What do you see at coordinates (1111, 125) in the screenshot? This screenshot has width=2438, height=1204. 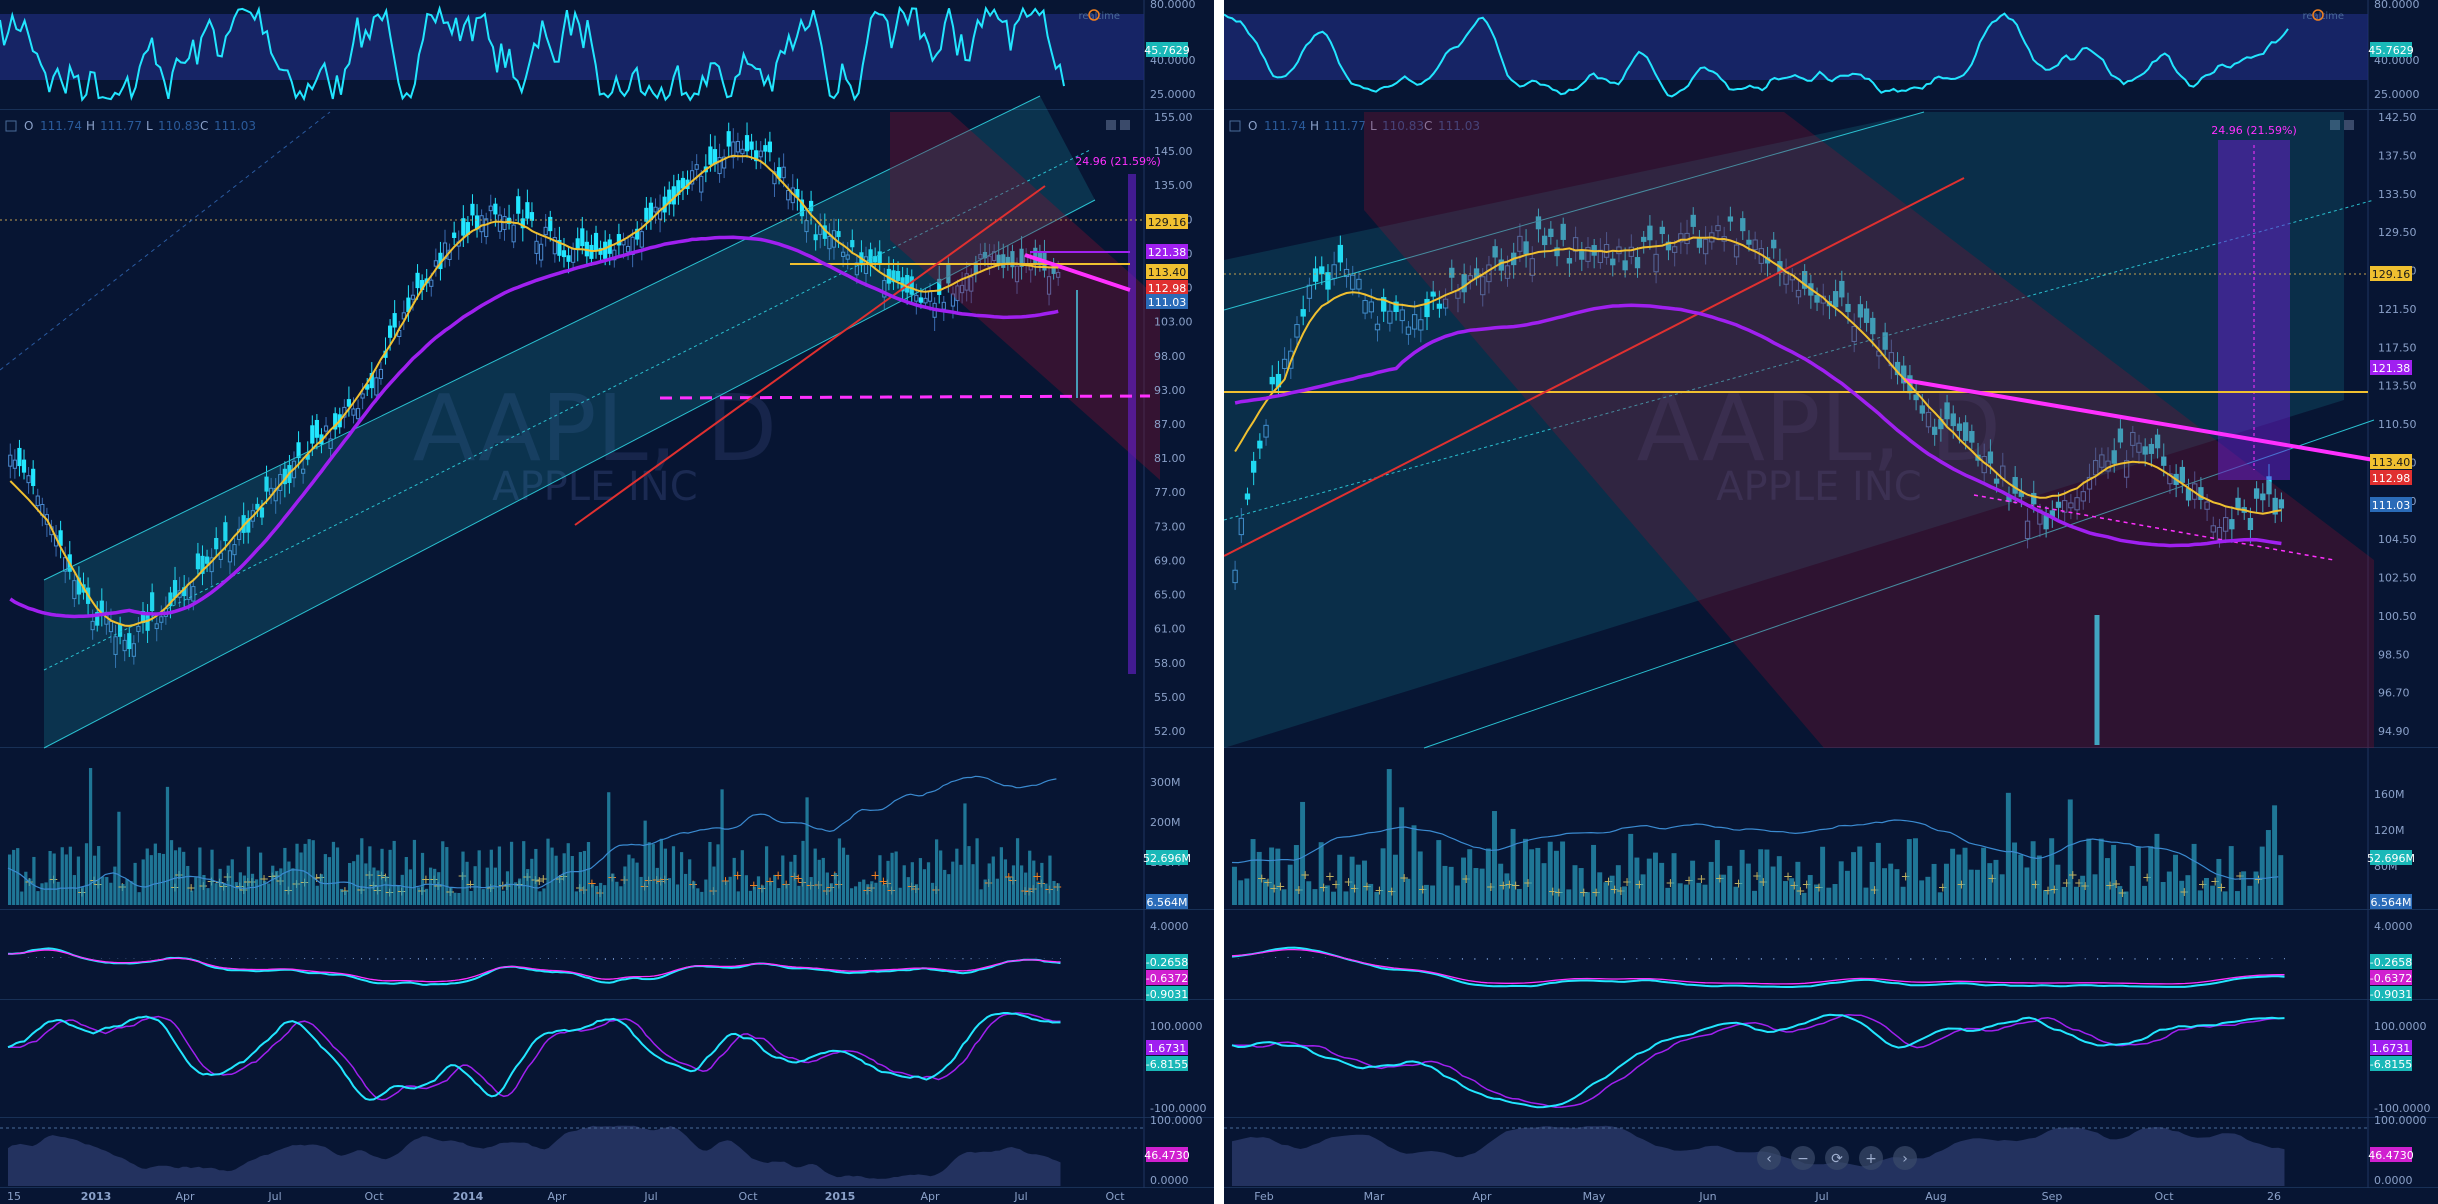 I see `left-pane-up-icon` at bounding box center [1111, 125].